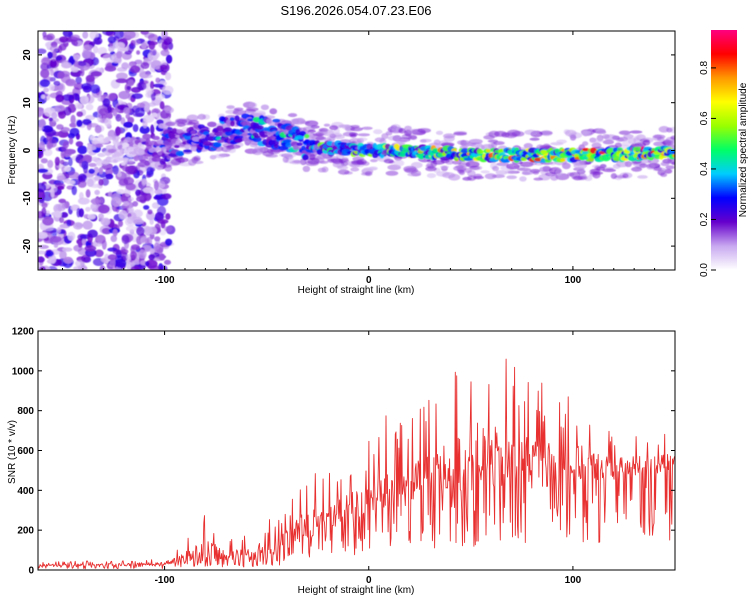  Describe the element at coordinates (27, 198) in the screenshot. I see `y-tick-label: -10` at that location.